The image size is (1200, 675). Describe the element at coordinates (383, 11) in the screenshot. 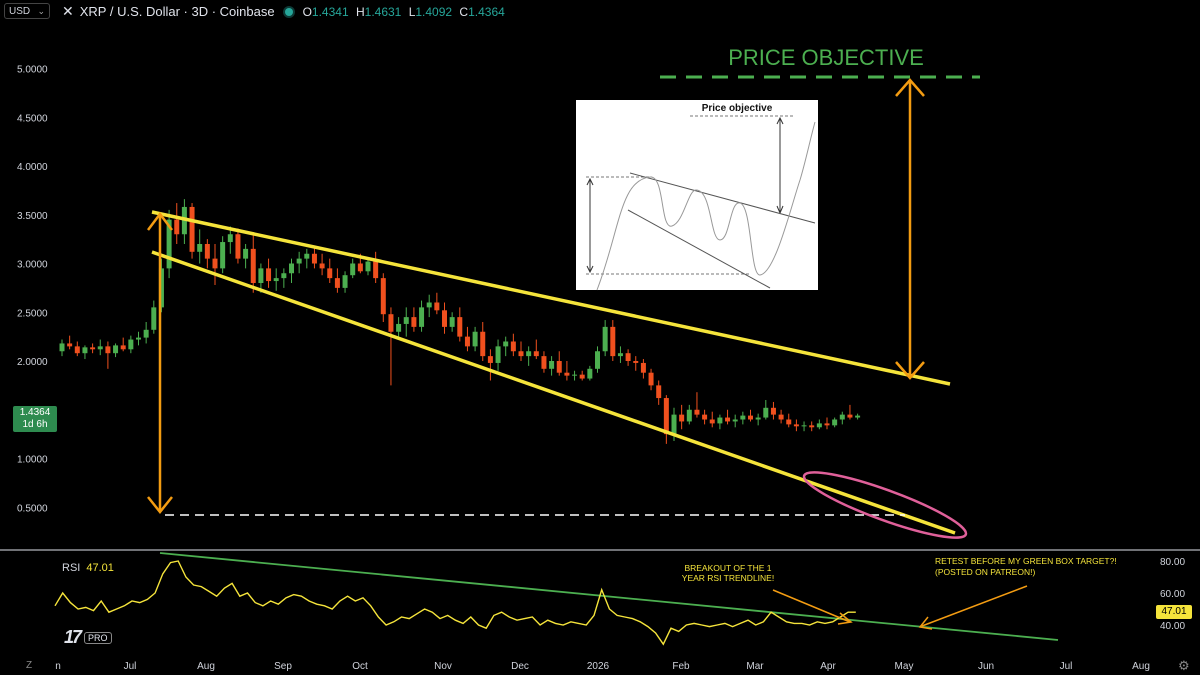

I see `ohlc-high: 1.4631` at that location.